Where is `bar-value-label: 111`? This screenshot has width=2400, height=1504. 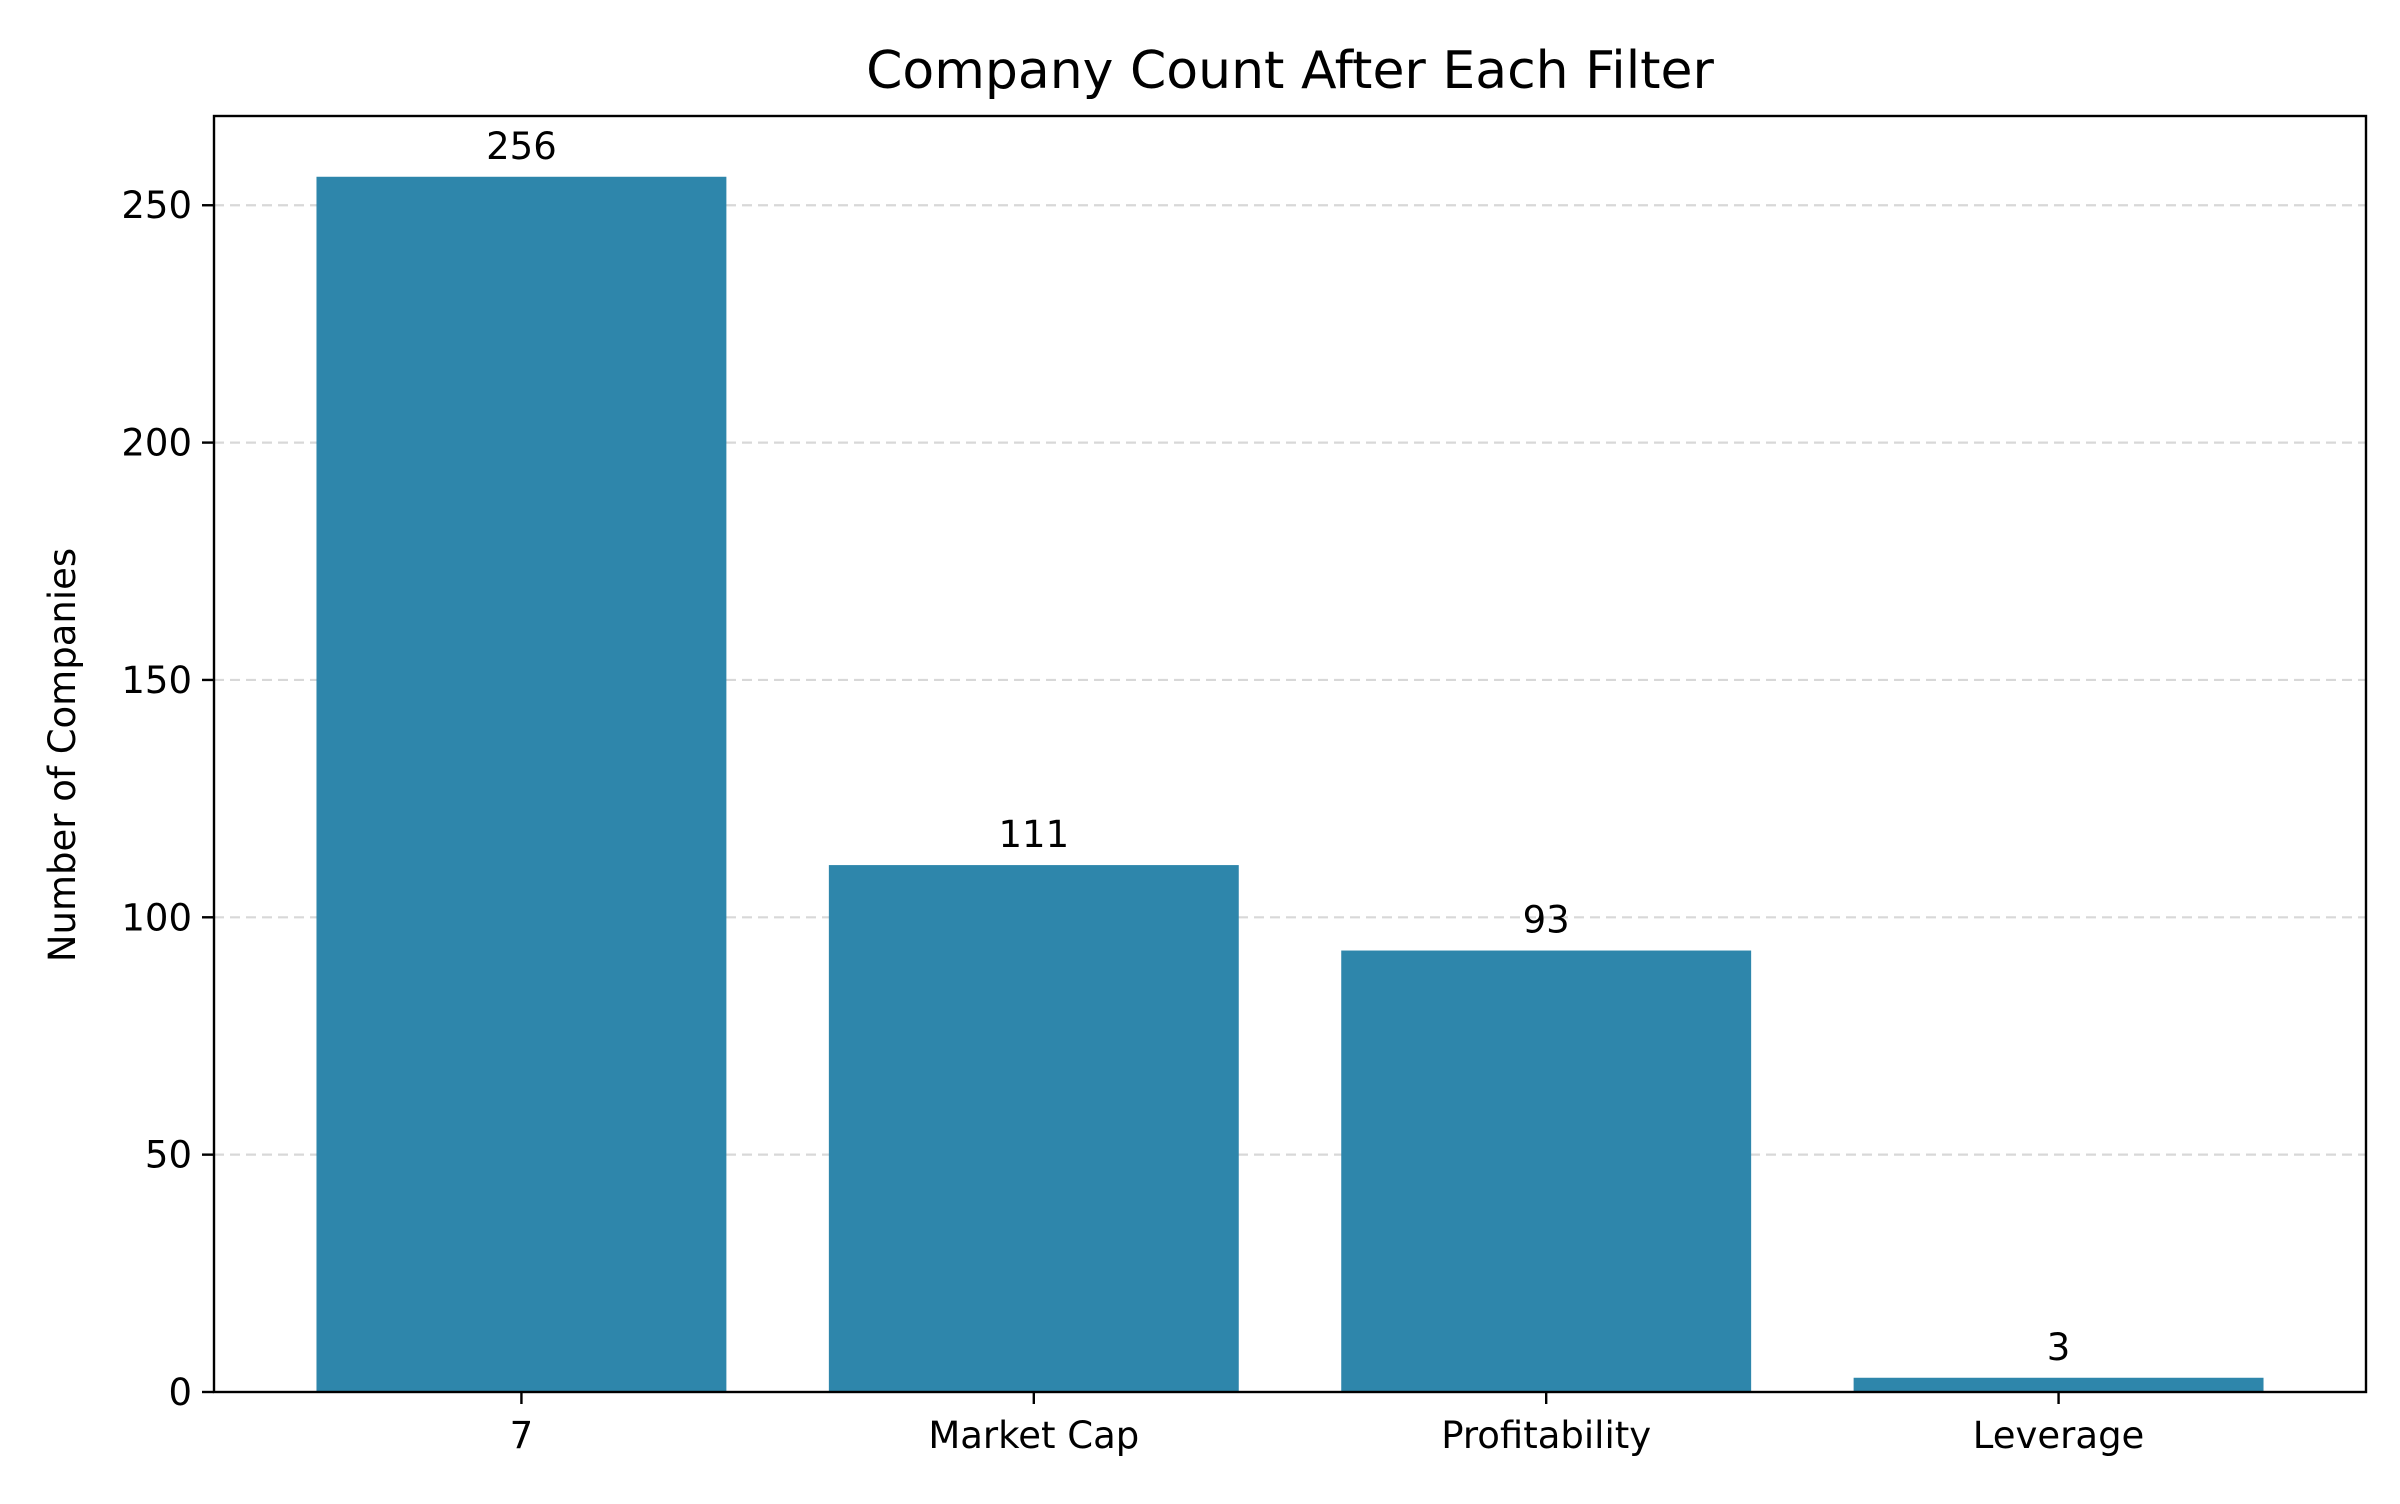
bar-value-label: 111 is located at coordinates (1033, 834).